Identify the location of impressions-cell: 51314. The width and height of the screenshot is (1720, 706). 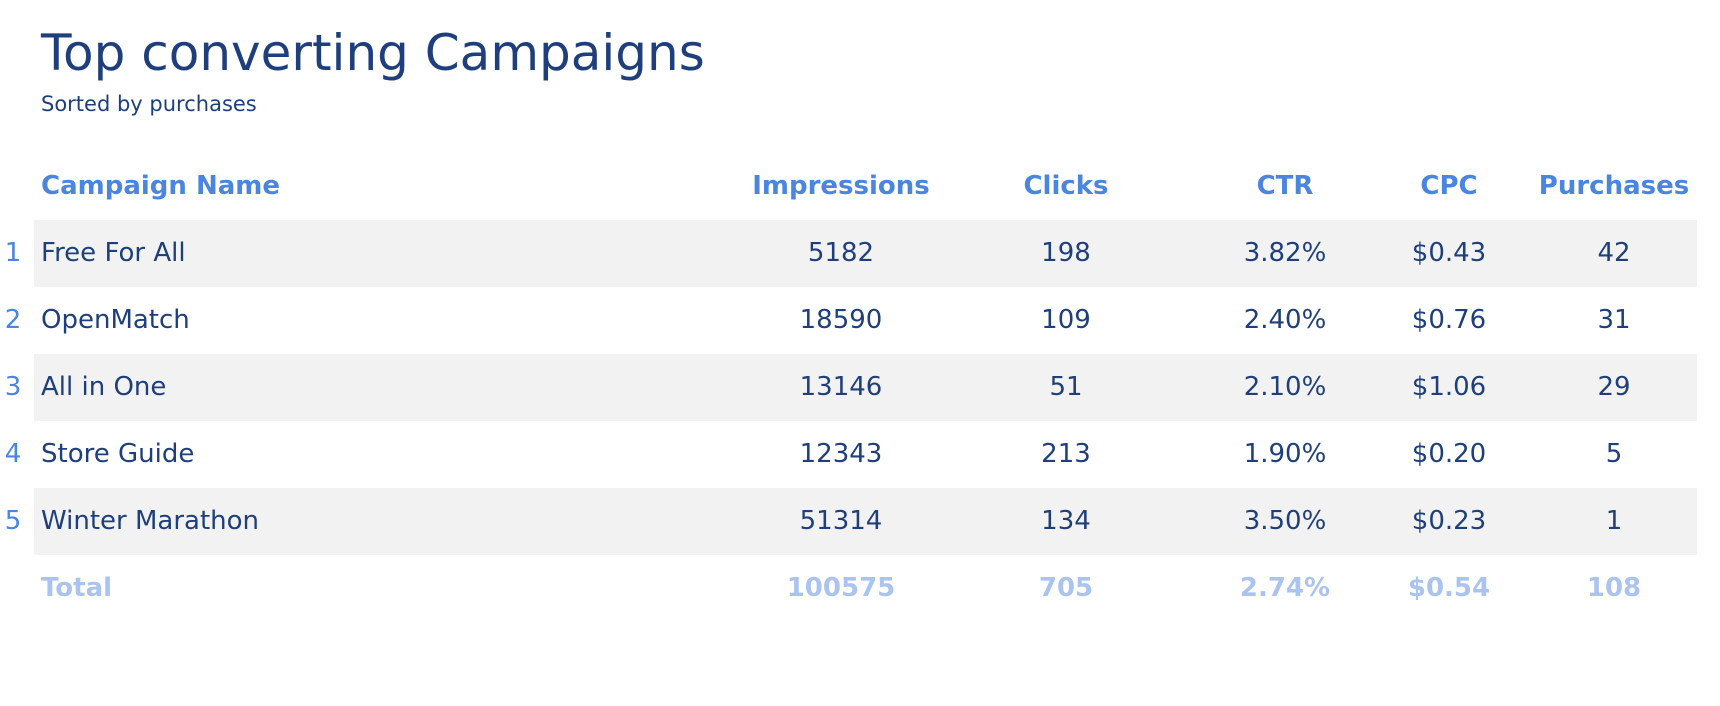
(841, 521).